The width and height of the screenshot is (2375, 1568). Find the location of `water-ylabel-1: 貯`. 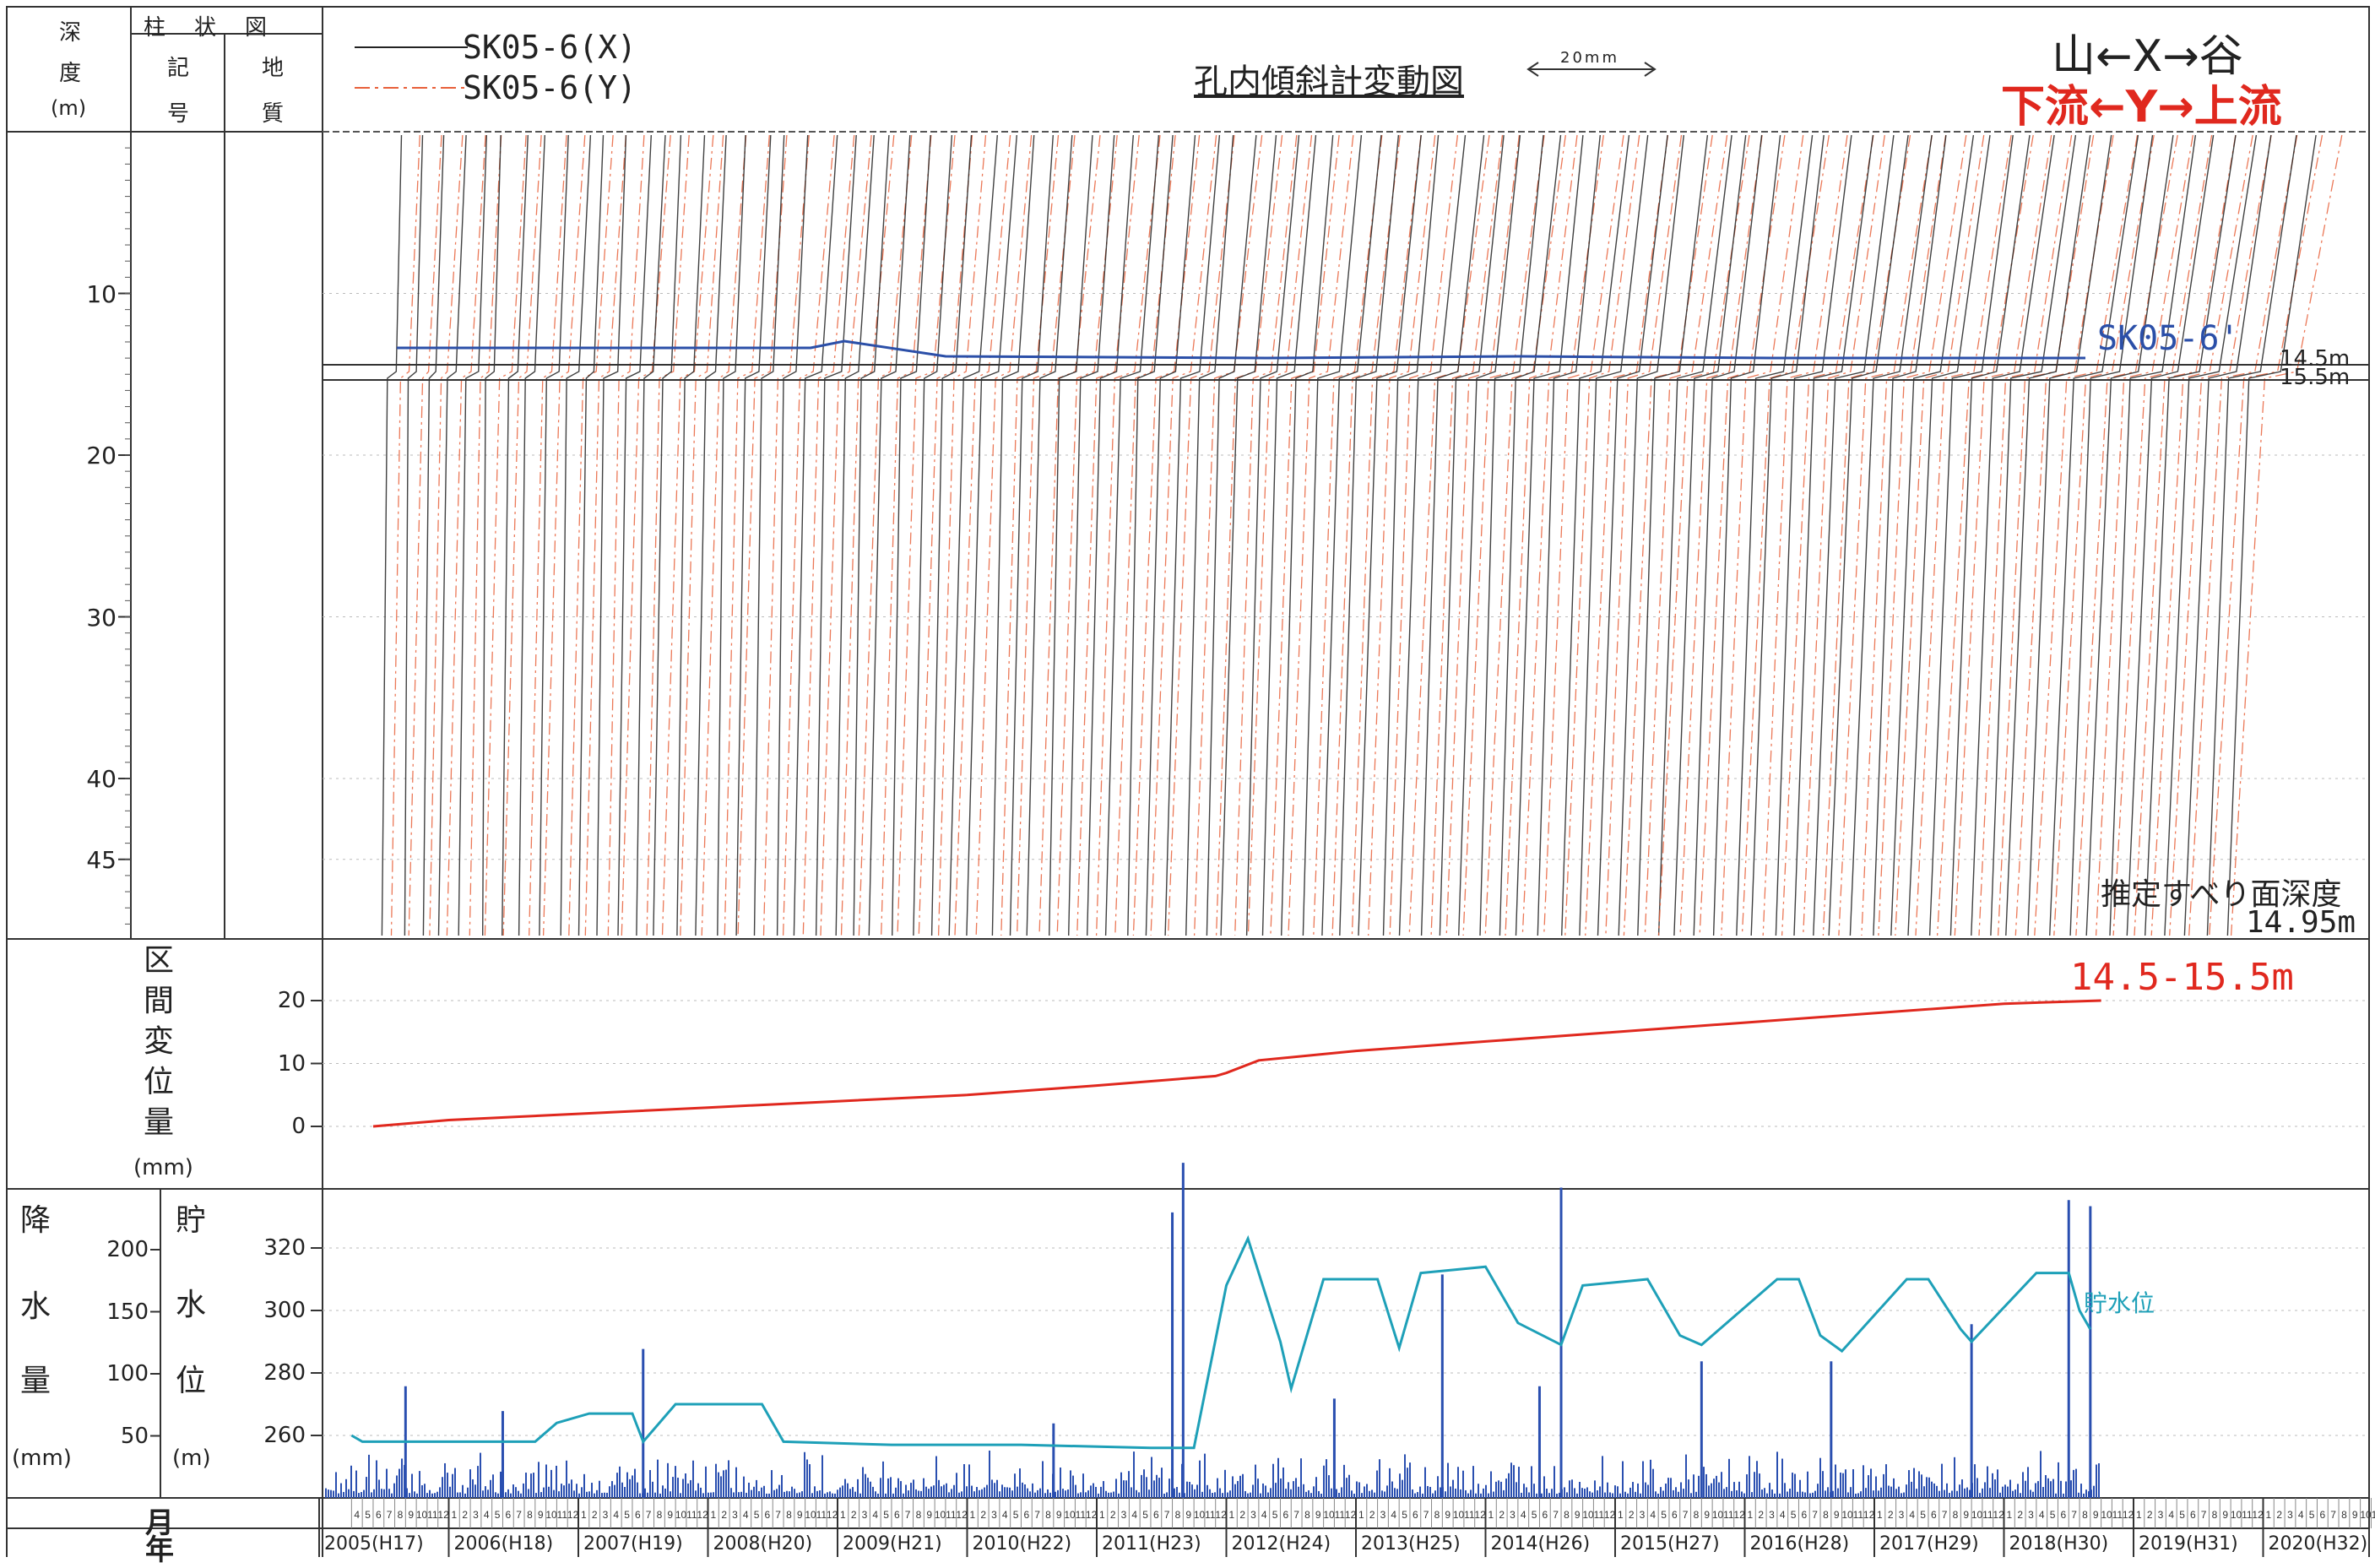

water-ylabel-1: 貯 is located at coordinates (192, 1220).